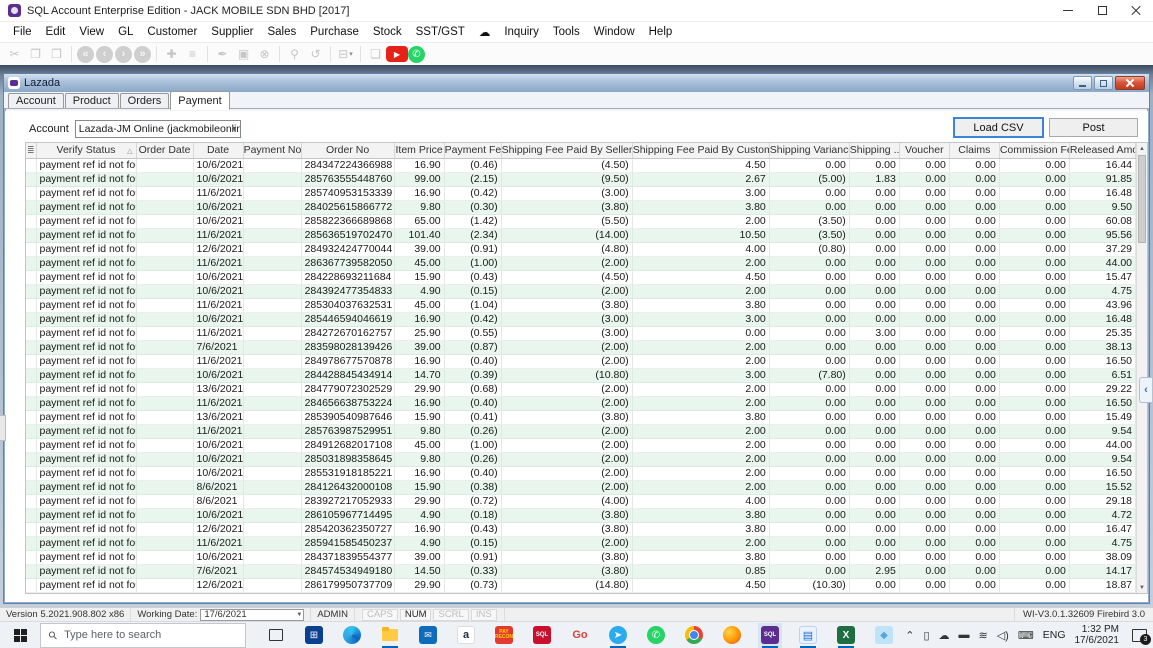 Image resolution: width=1153 pixels, height=648 pixels. Describe the element at coordinates (56, 54) in the screenshot. I see `paste-icon: ❒` at that location.